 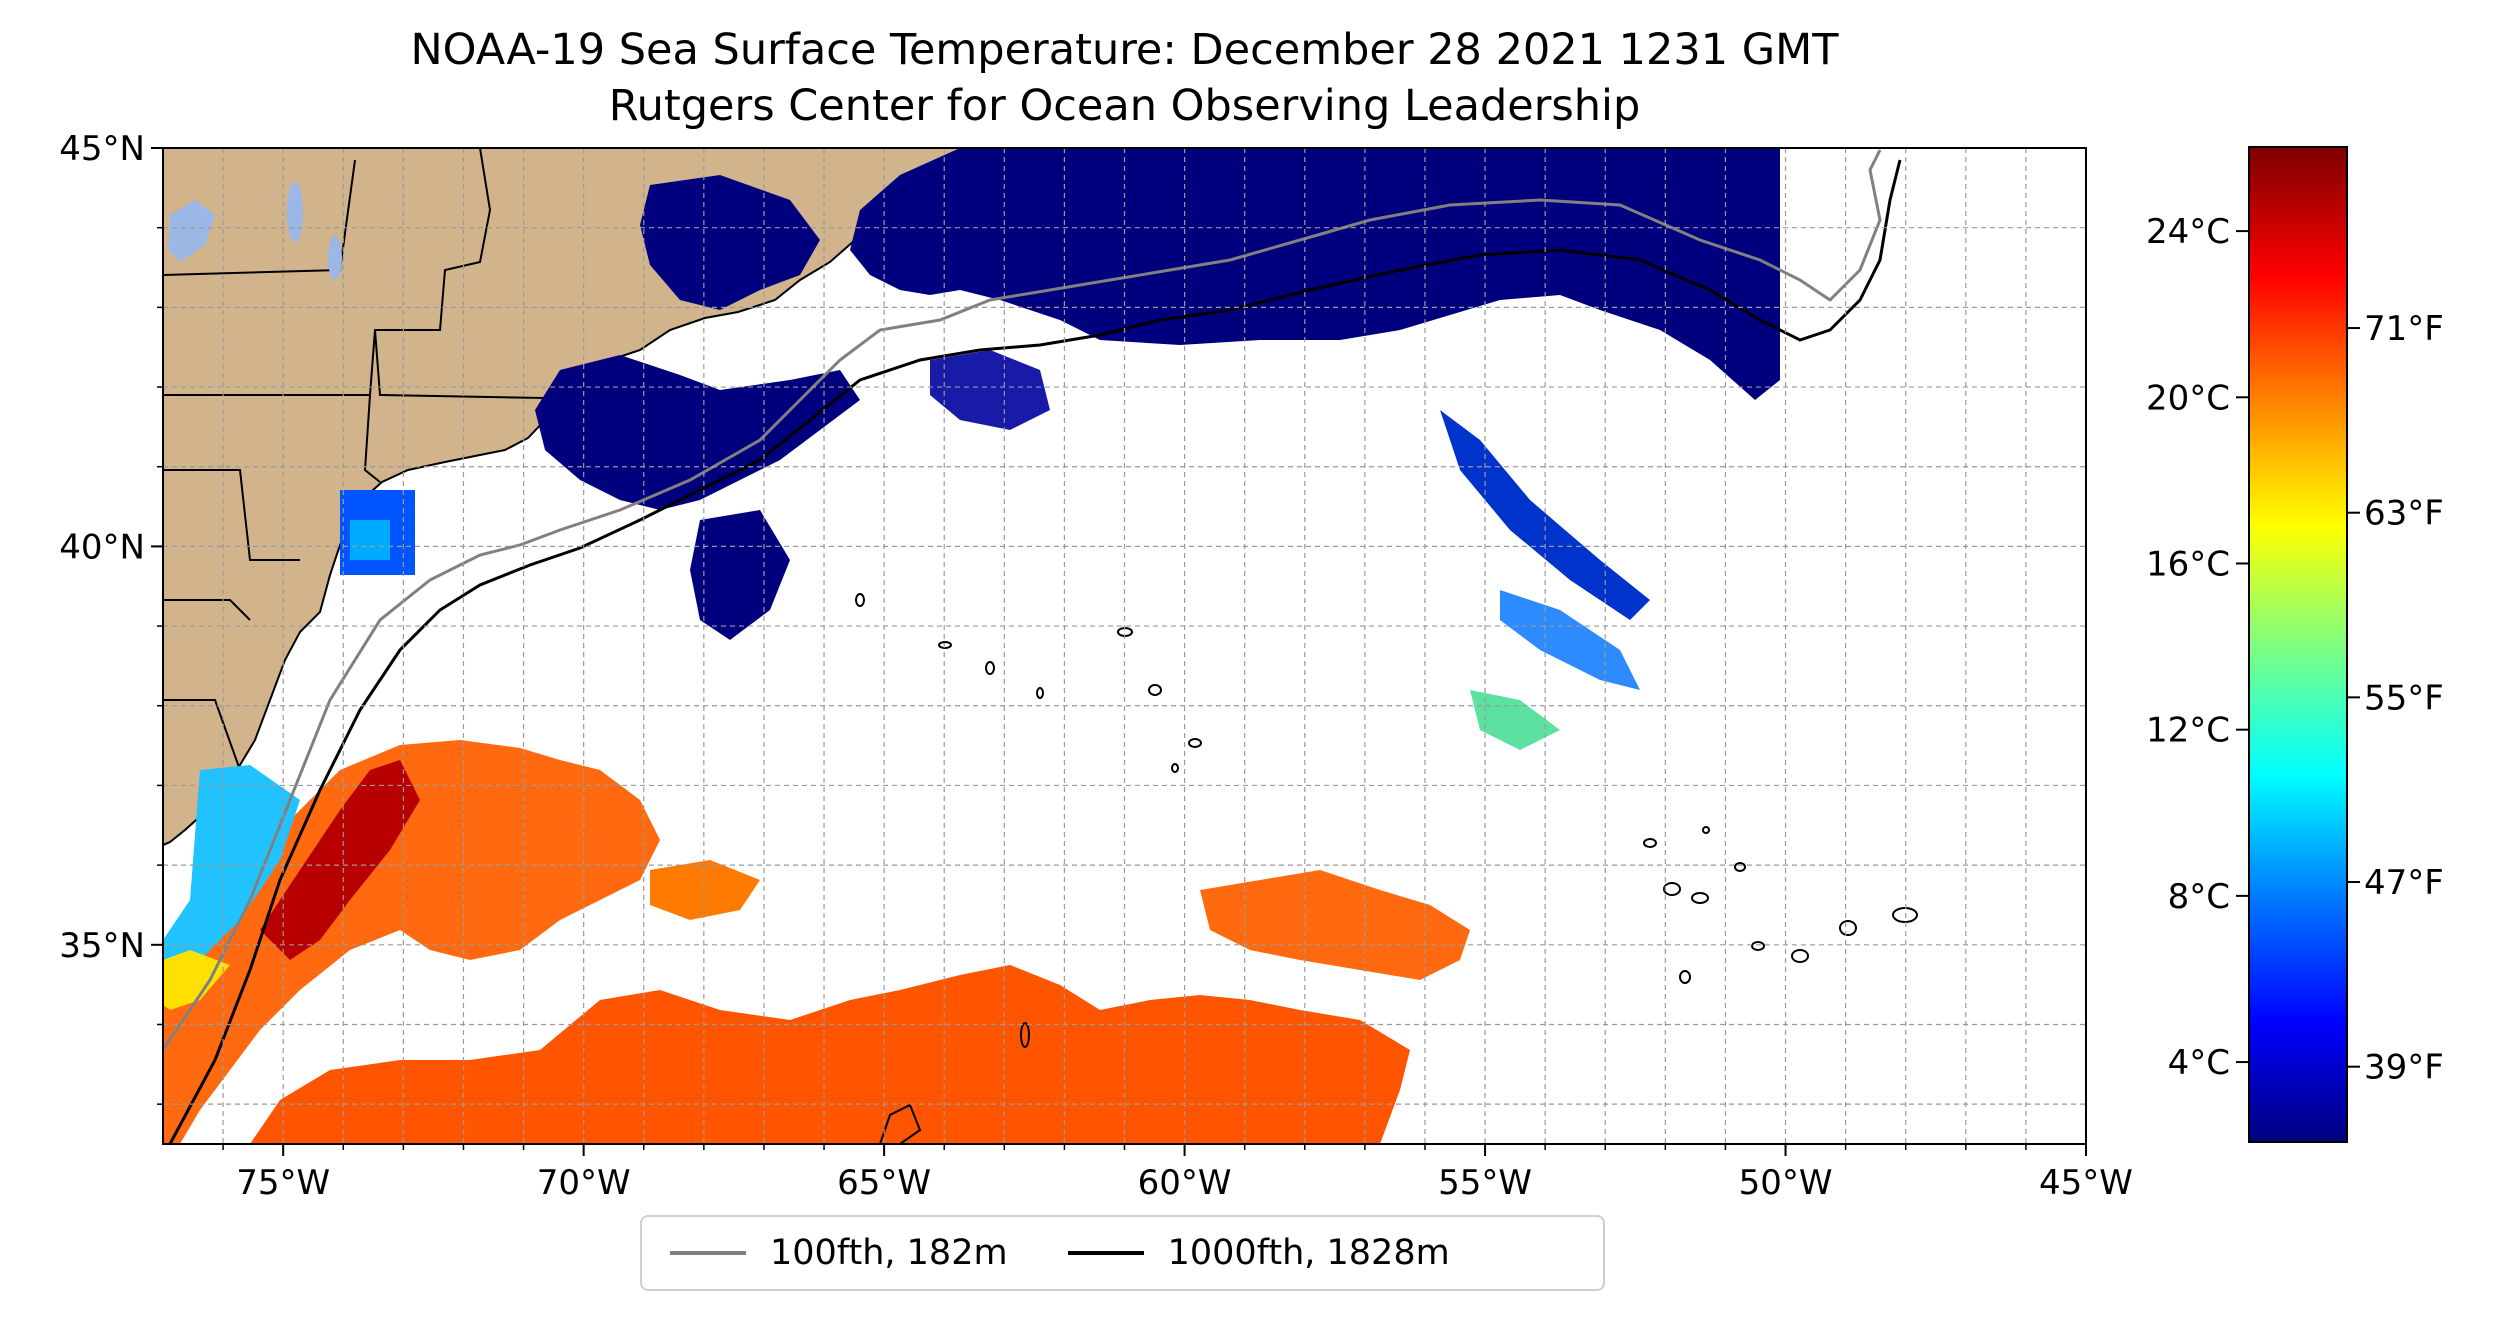 I want to click on sst-warm-gulf-stream, so click(x=411, y=942).